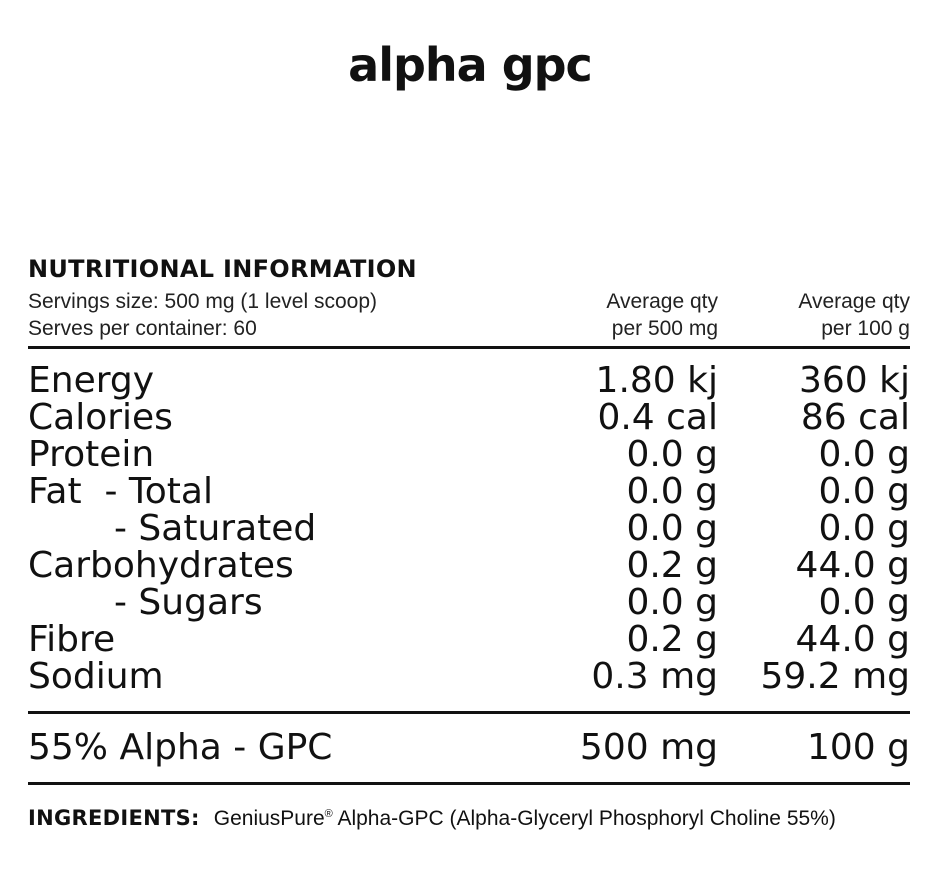  Describe the element at coordinates (865, 328) in the screenshot. I see `column-header-line: per 100 g` at that location.